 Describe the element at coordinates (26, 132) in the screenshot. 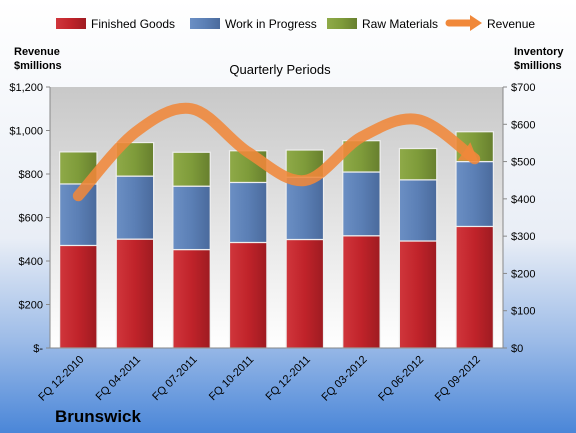

I see `left-axis-tick-label: $1,000` at that location.